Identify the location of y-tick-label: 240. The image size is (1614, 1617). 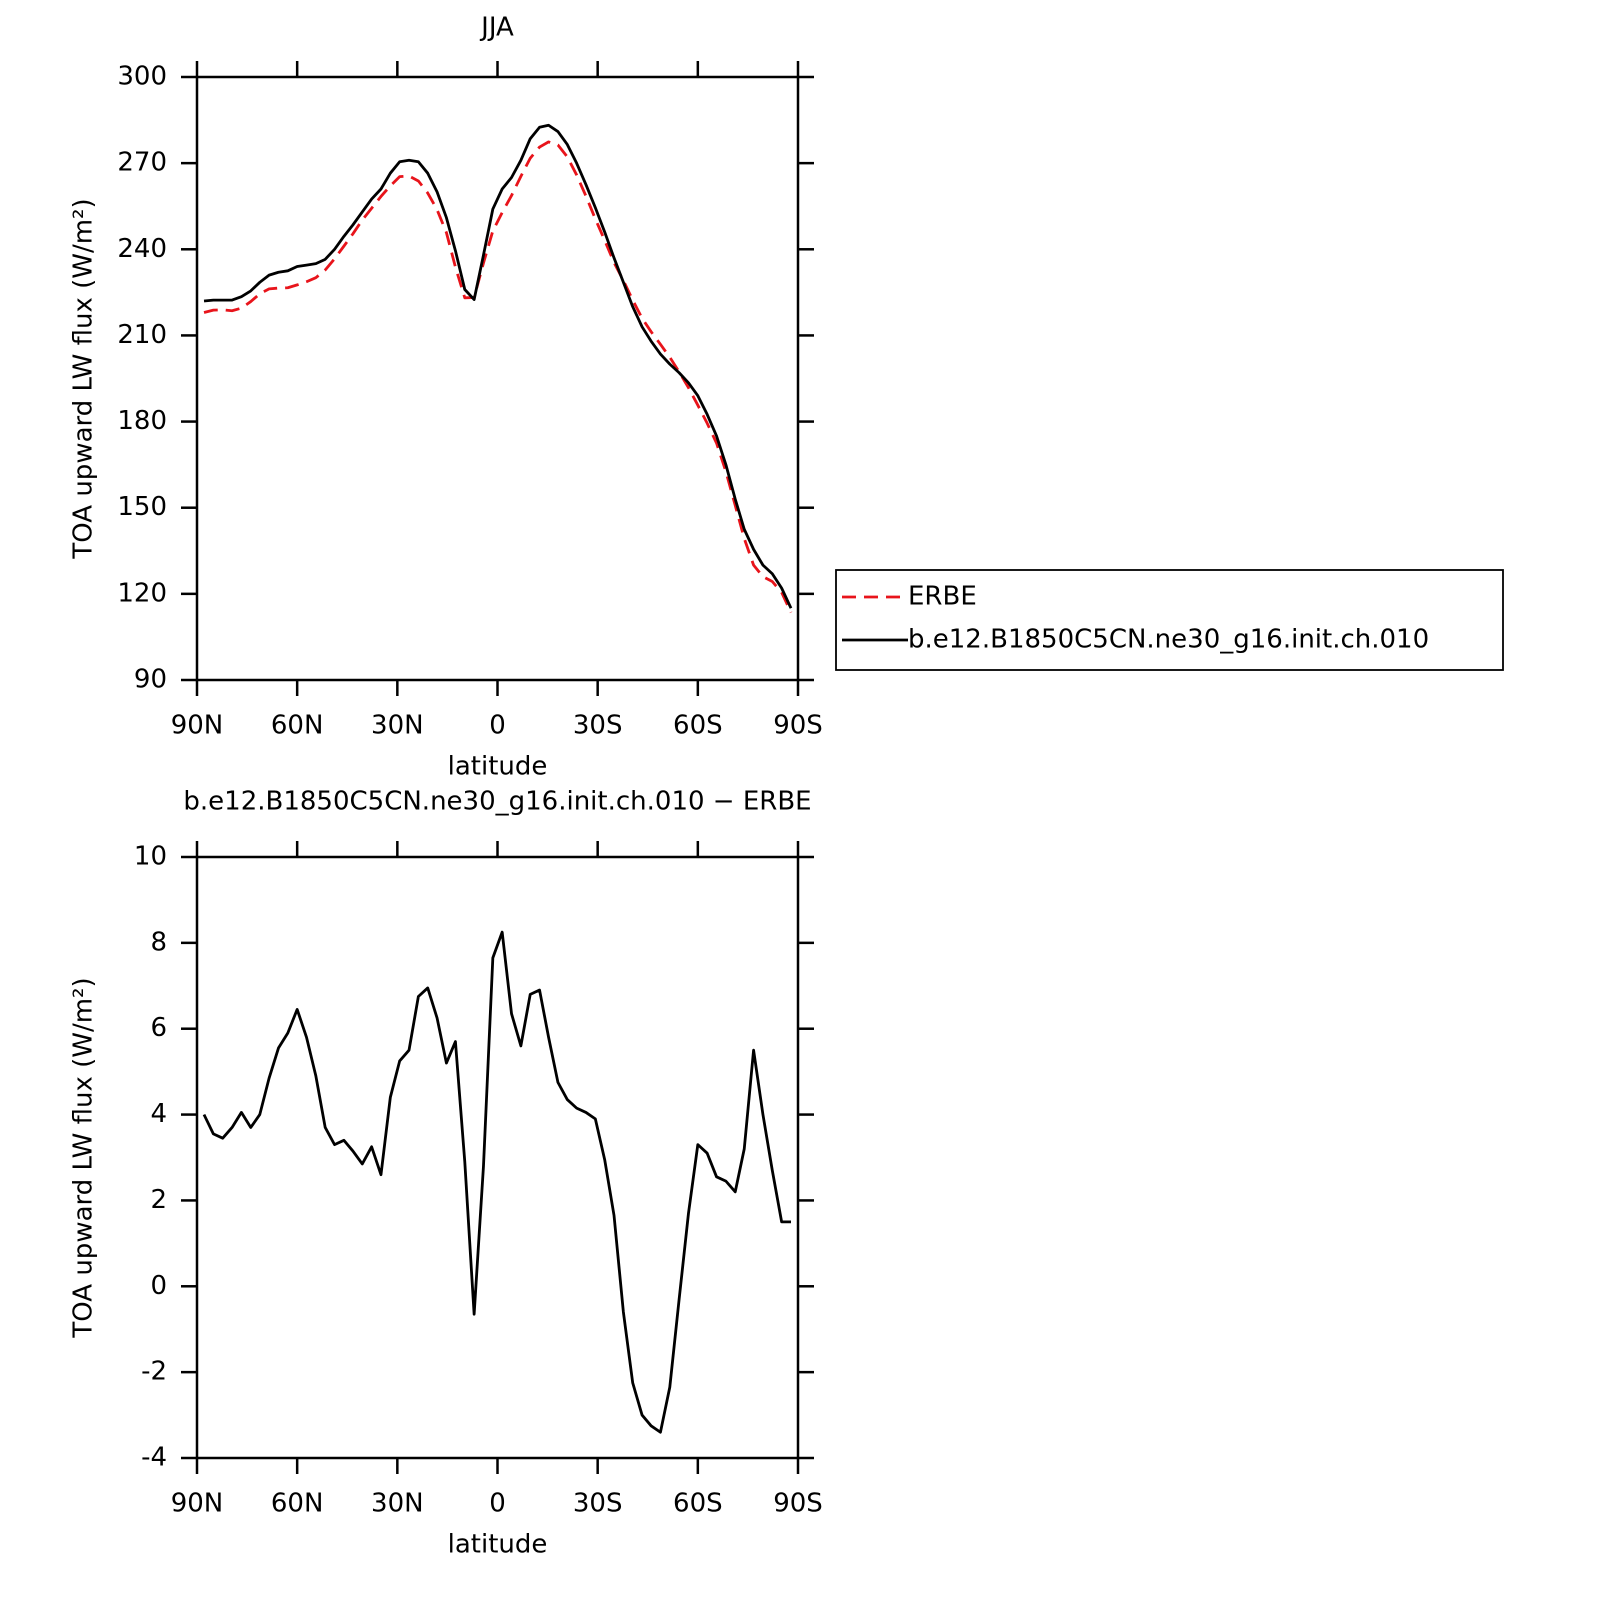
(142, 249).